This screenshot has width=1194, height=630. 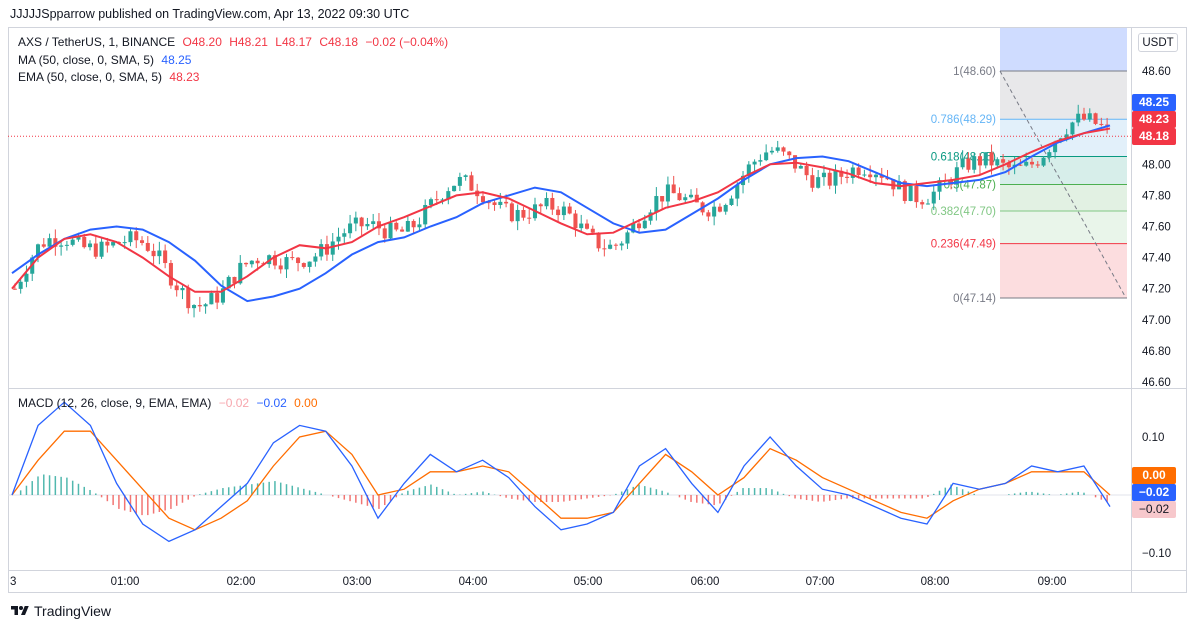 I want to click on ema-legend-label: EMA (50, close, 0, SMA, 5), so click(x=90, y=77).